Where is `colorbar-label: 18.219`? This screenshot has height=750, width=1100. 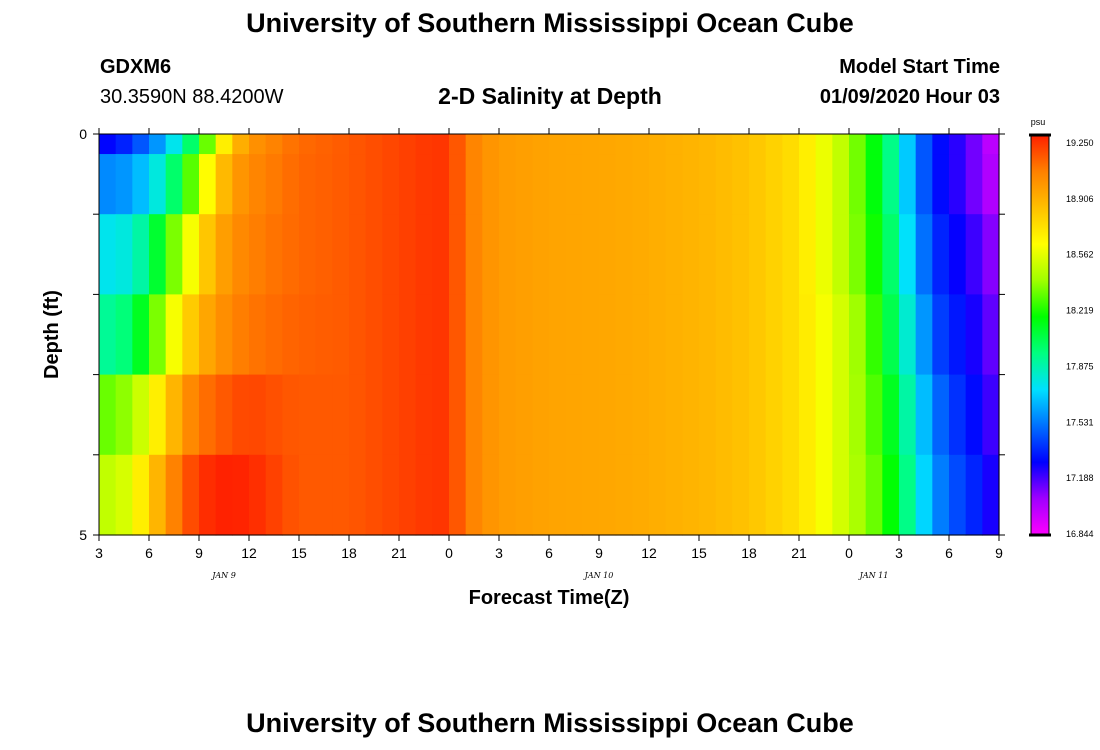
colorbar-label: 18.219 is located at coordinates (1080, 311).